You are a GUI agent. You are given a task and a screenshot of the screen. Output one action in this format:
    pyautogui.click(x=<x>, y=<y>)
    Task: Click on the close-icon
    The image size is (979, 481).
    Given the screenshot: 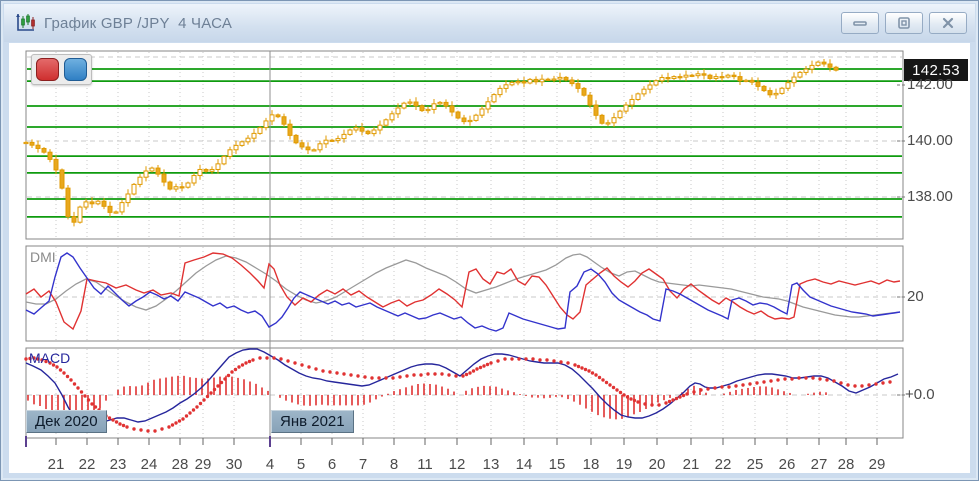 What is the action you would take?
    pyautogui.click(x=948, y=23)
    